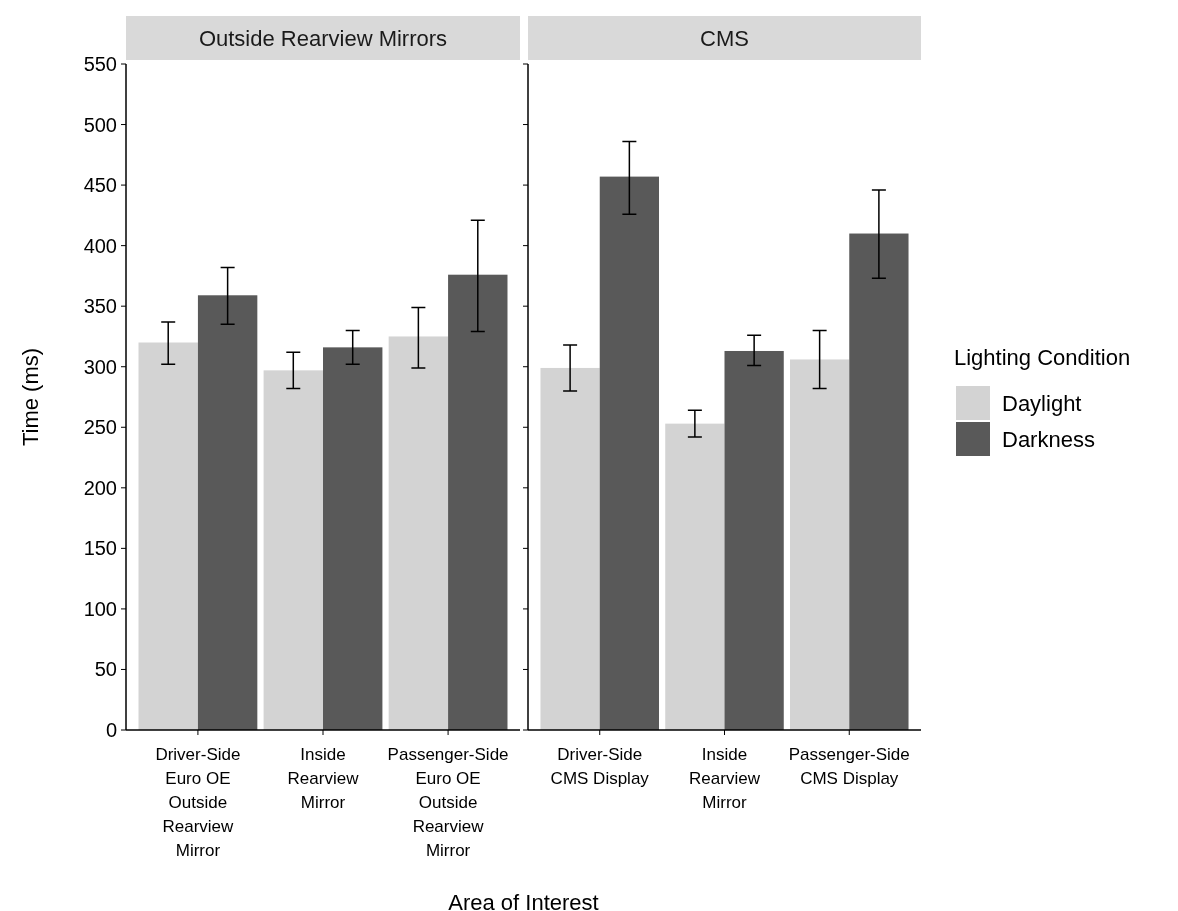 The image size is (1178, 911). Describe the element at coordinates (100, 487) in the screenshot. I see `y-tick-label: 200` at that location.